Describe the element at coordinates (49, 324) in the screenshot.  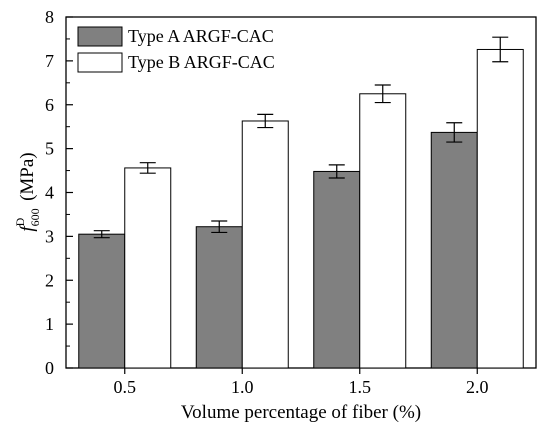
I see `y-tick-label: 1` at that location.